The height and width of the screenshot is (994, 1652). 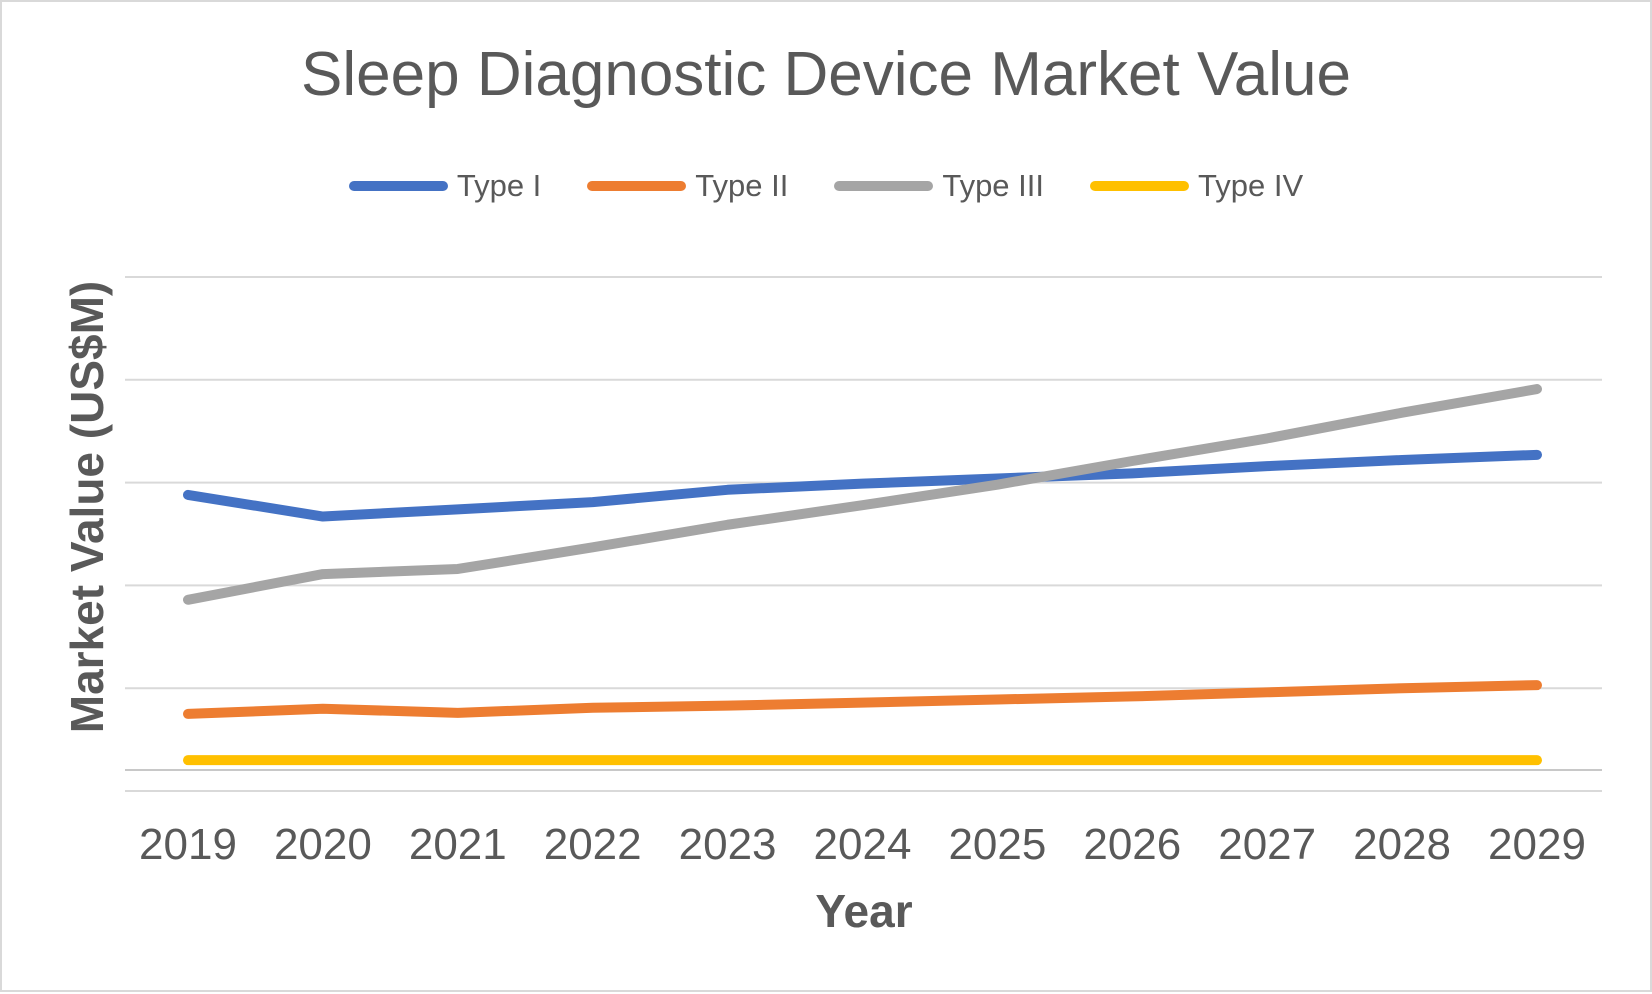 I want to click on legend-item-type-i: Type I, so click(x=445, y=186).